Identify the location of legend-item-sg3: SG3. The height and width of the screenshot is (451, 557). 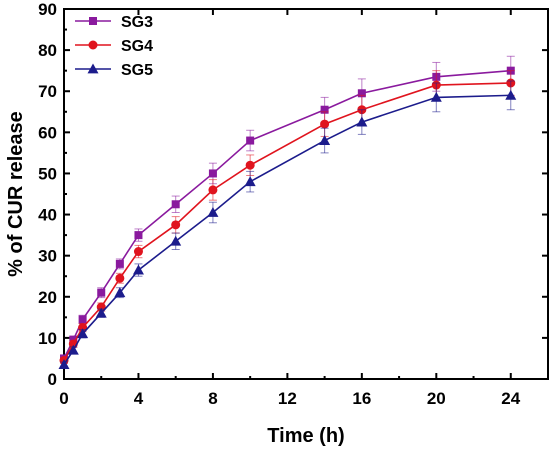
(114, 22).